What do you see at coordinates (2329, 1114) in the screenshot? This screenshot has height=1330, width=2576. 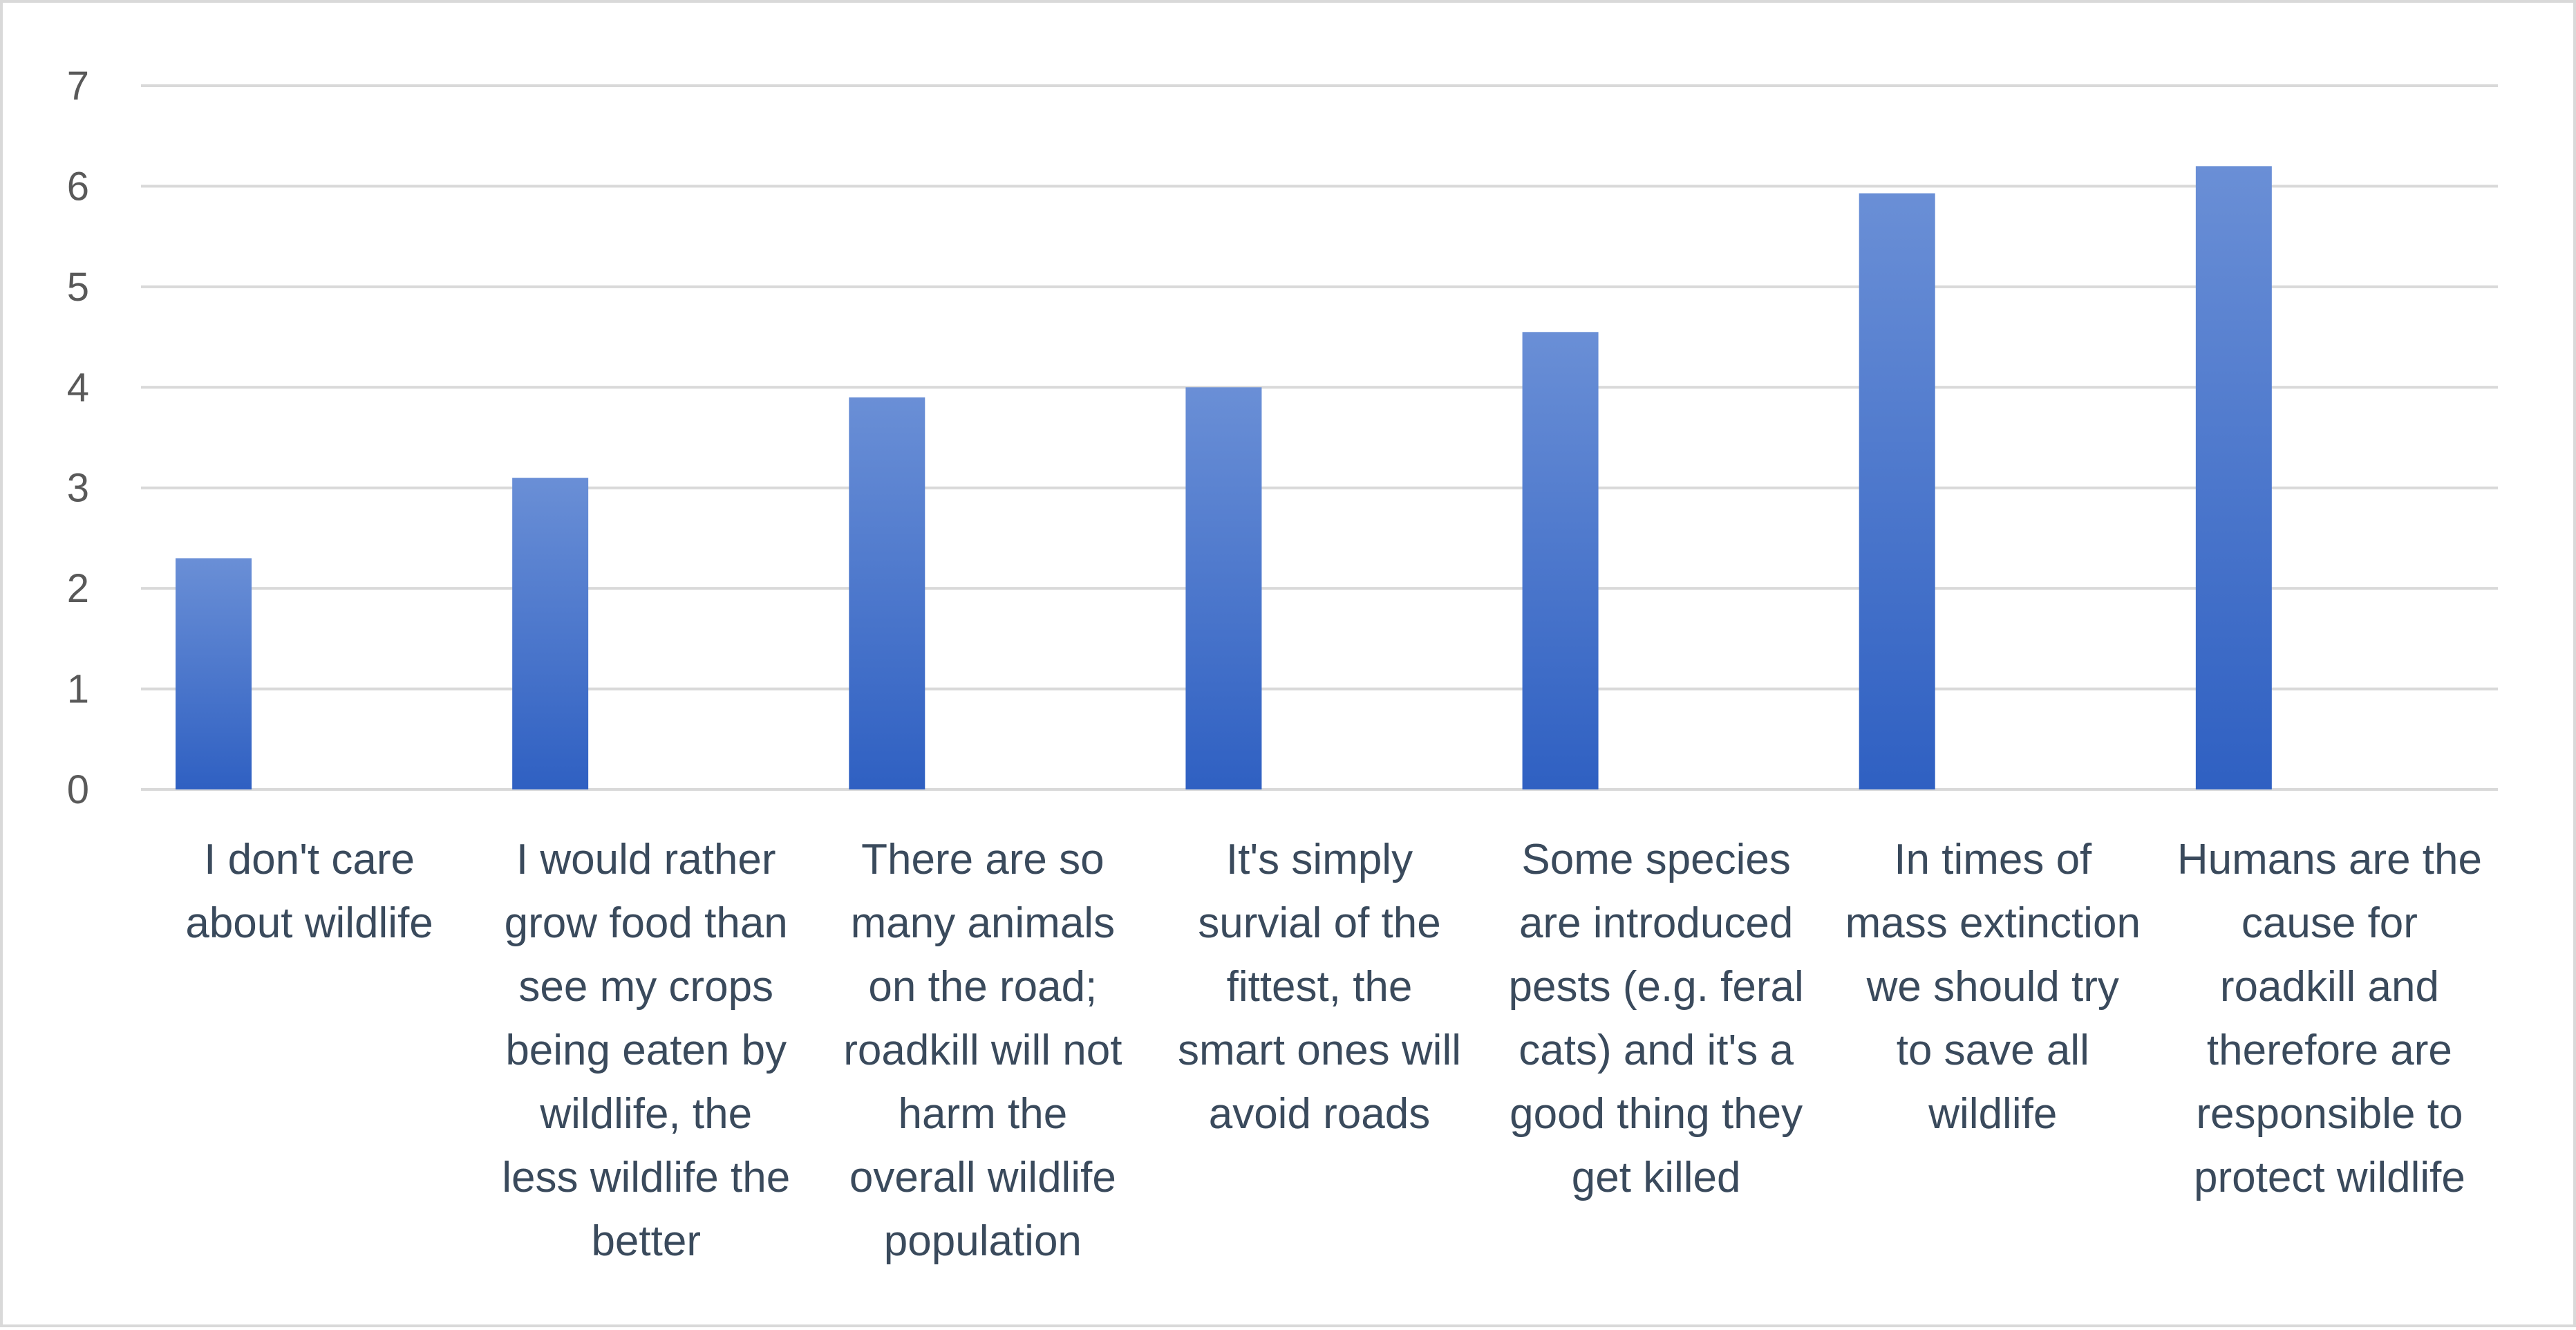 I see `category-label-line: responsible to` at bounding box center [2329, 1114].